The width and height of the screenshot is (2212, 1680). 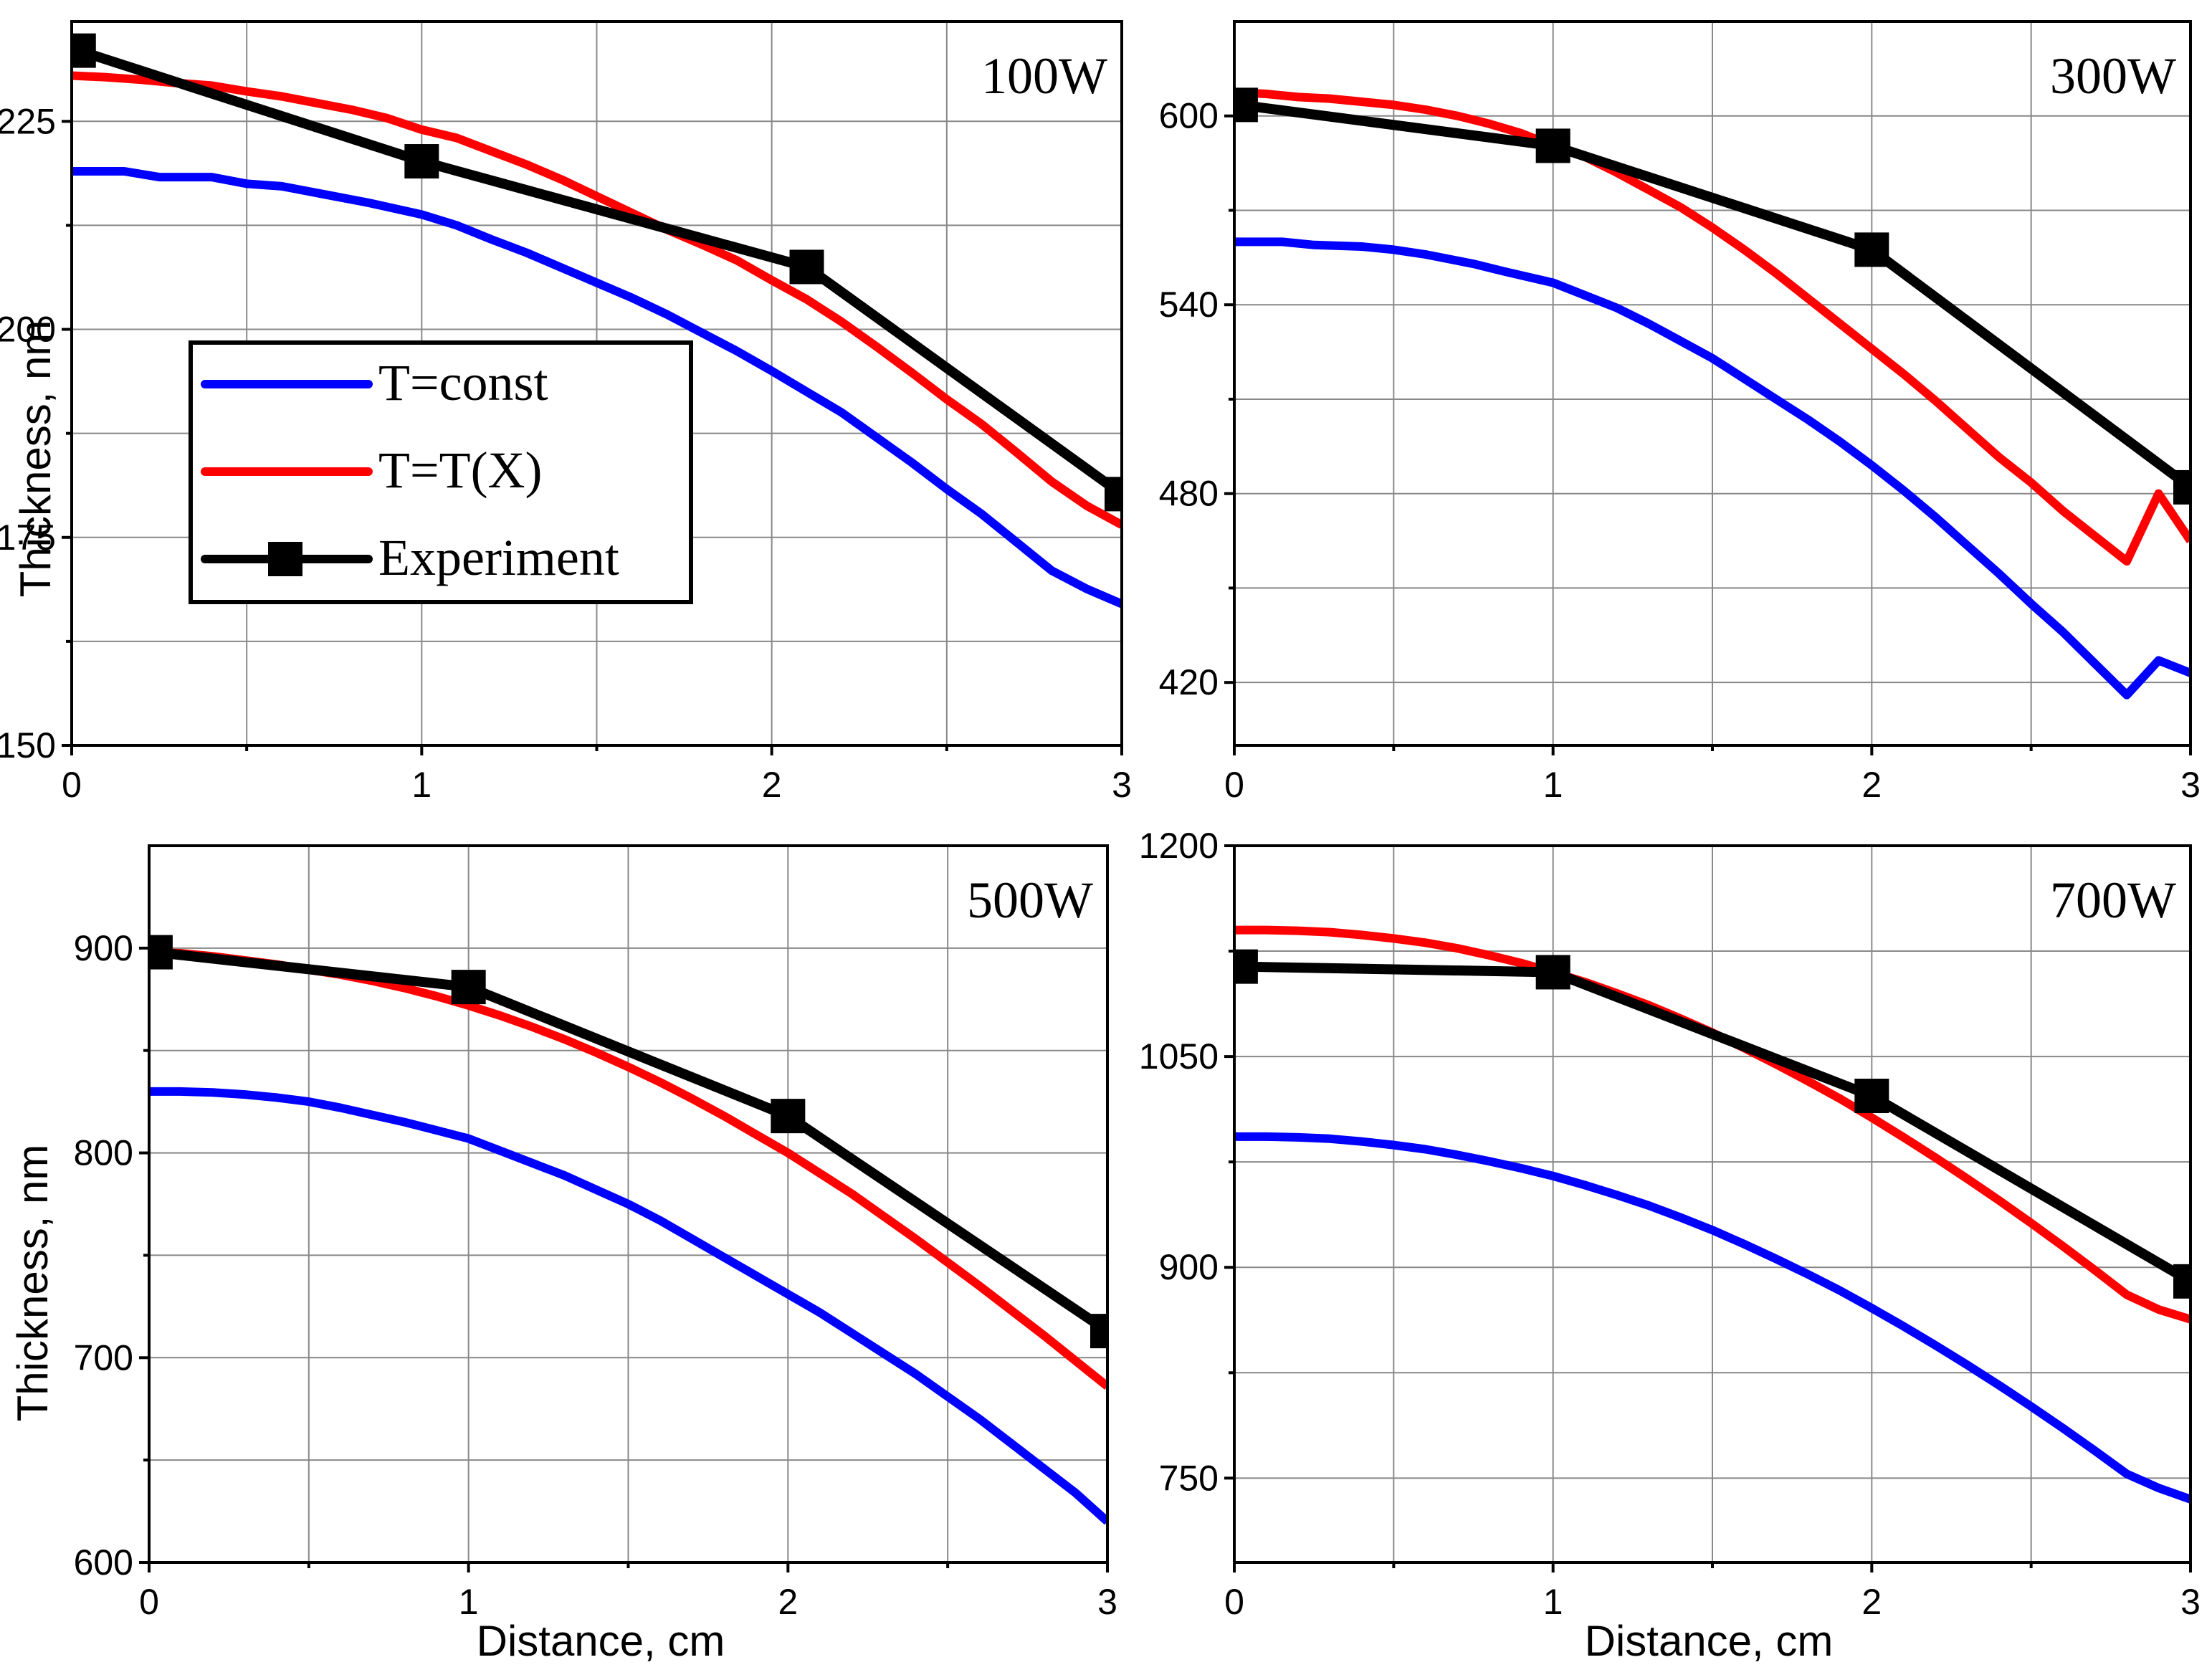 What do you see at coordinates (375, 382) in the screenshot?
I see `legend-item-t-const: T=const` at bounding box center [375, 382].